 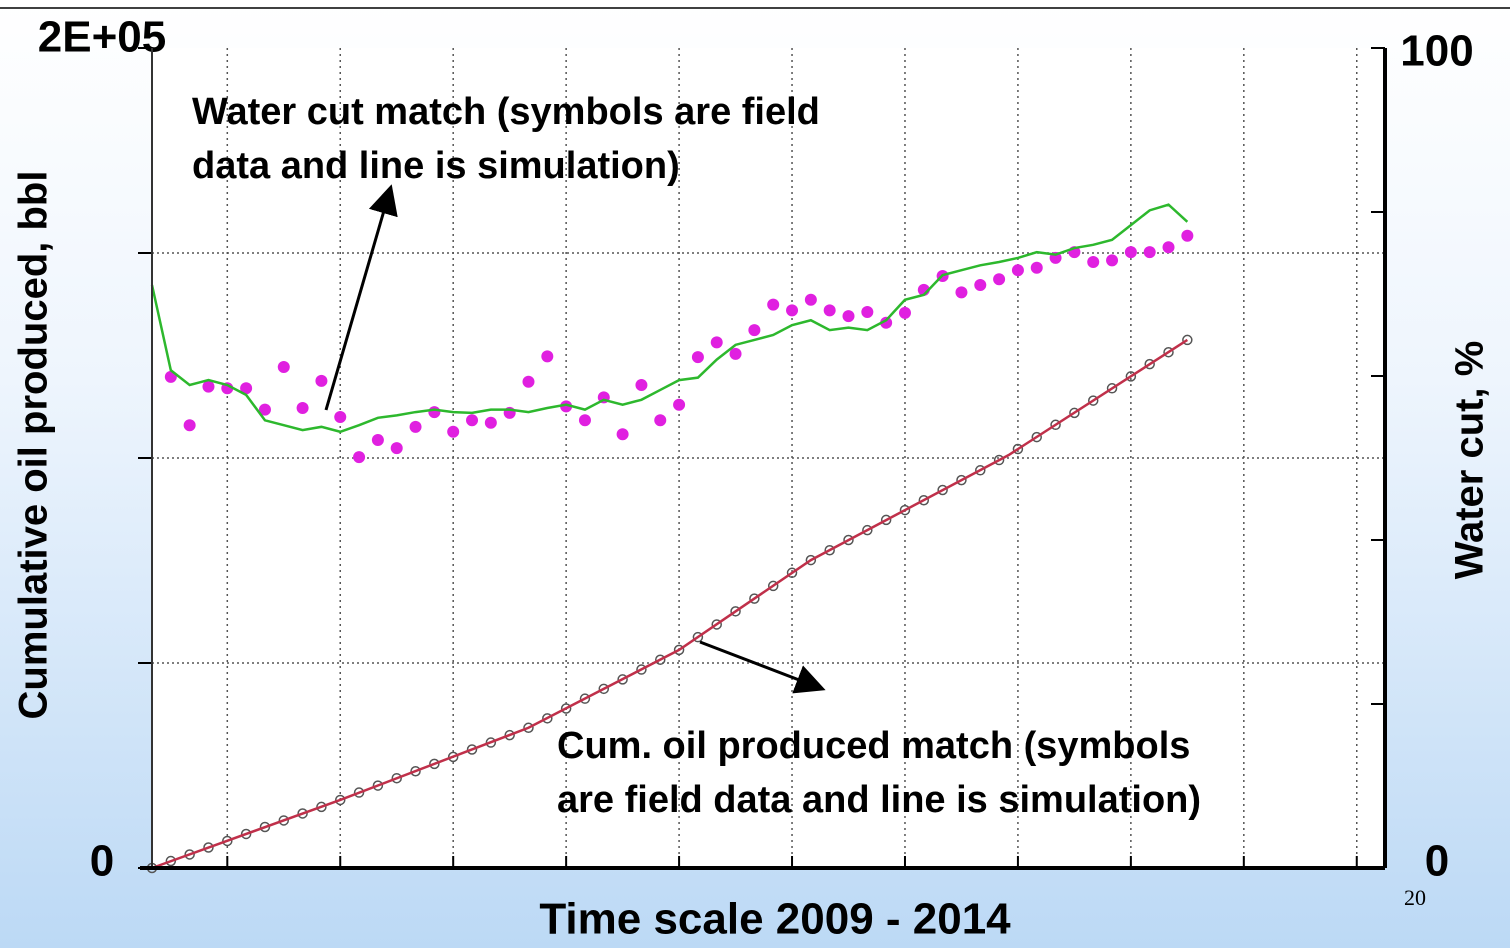 What do you see at coordinates (1415, 897) in the screenshot?
I see `page-number: 20` at bounding box center [1415, 897].